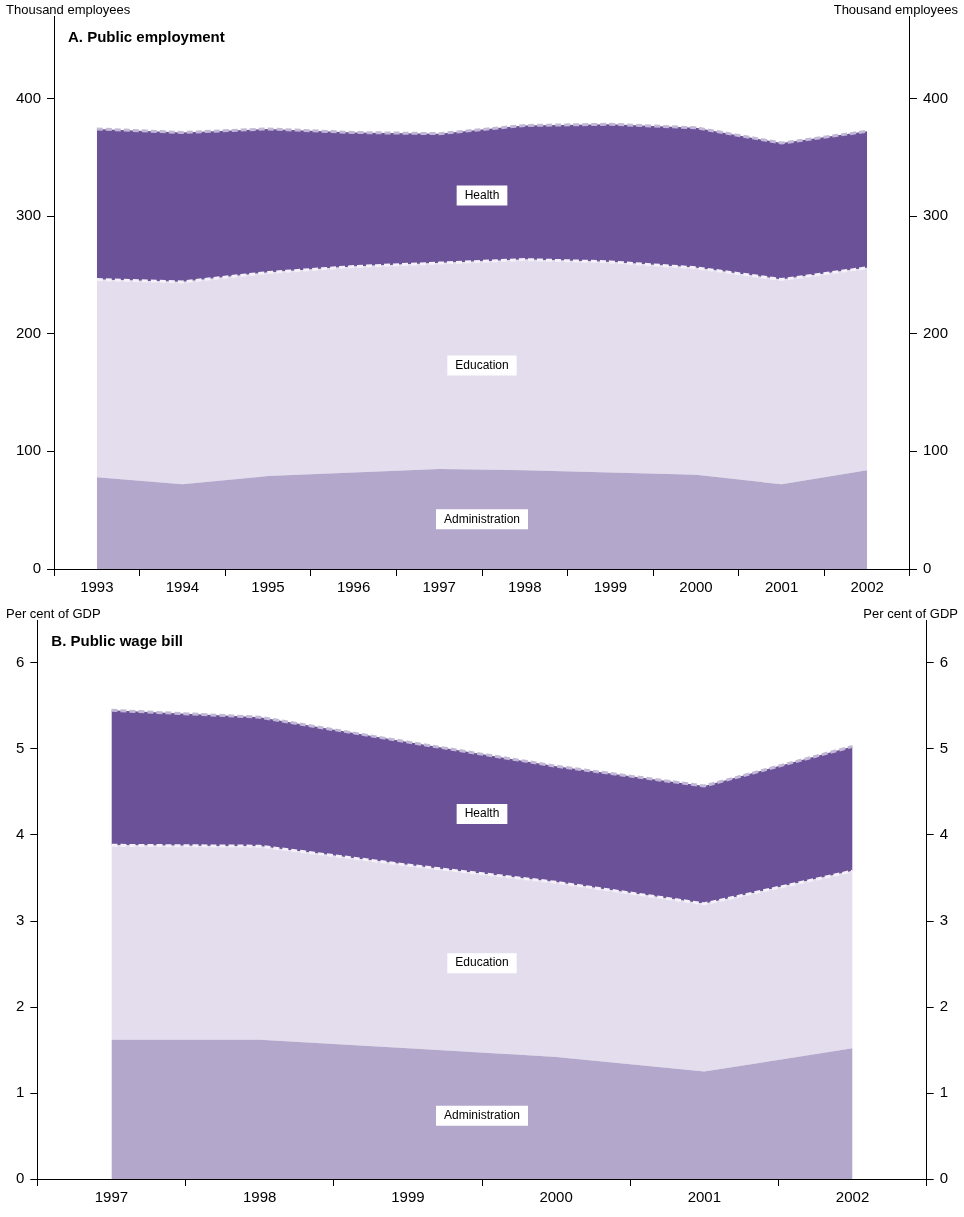 This screenshot has height=1217, width=964. I want to click on y-tick-label: 2, so click(20, 1006).